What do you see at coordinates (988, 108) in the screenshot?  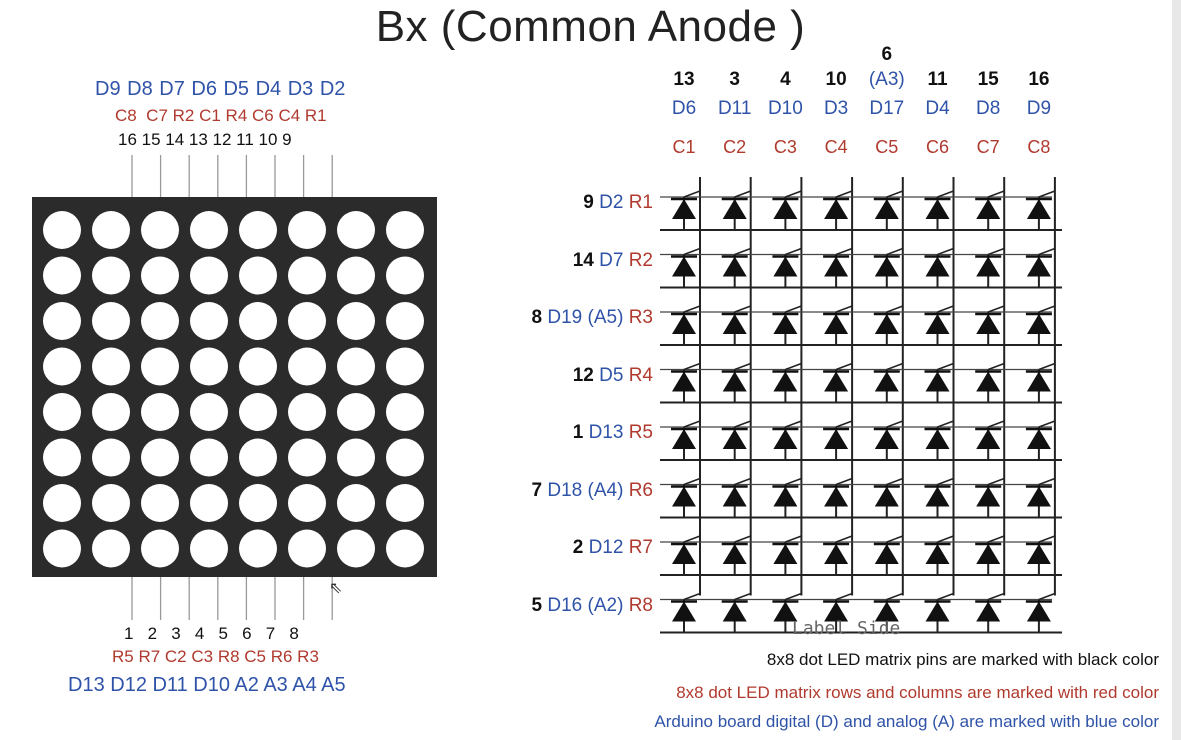 I see `column-arduino-label: D8` at bounding box center [988, 108].